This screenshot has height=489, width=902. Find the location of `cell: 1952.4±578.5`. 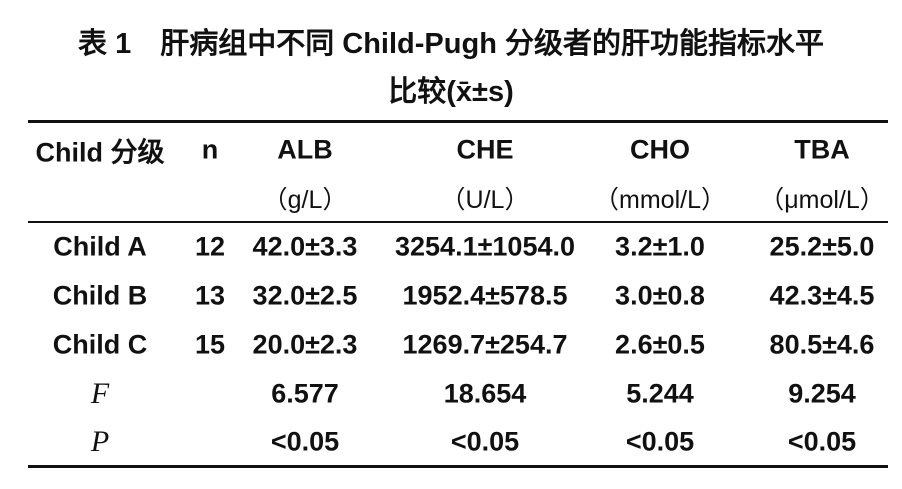

cell: 1952.4±578.5 is located at coordinates (485, 295).